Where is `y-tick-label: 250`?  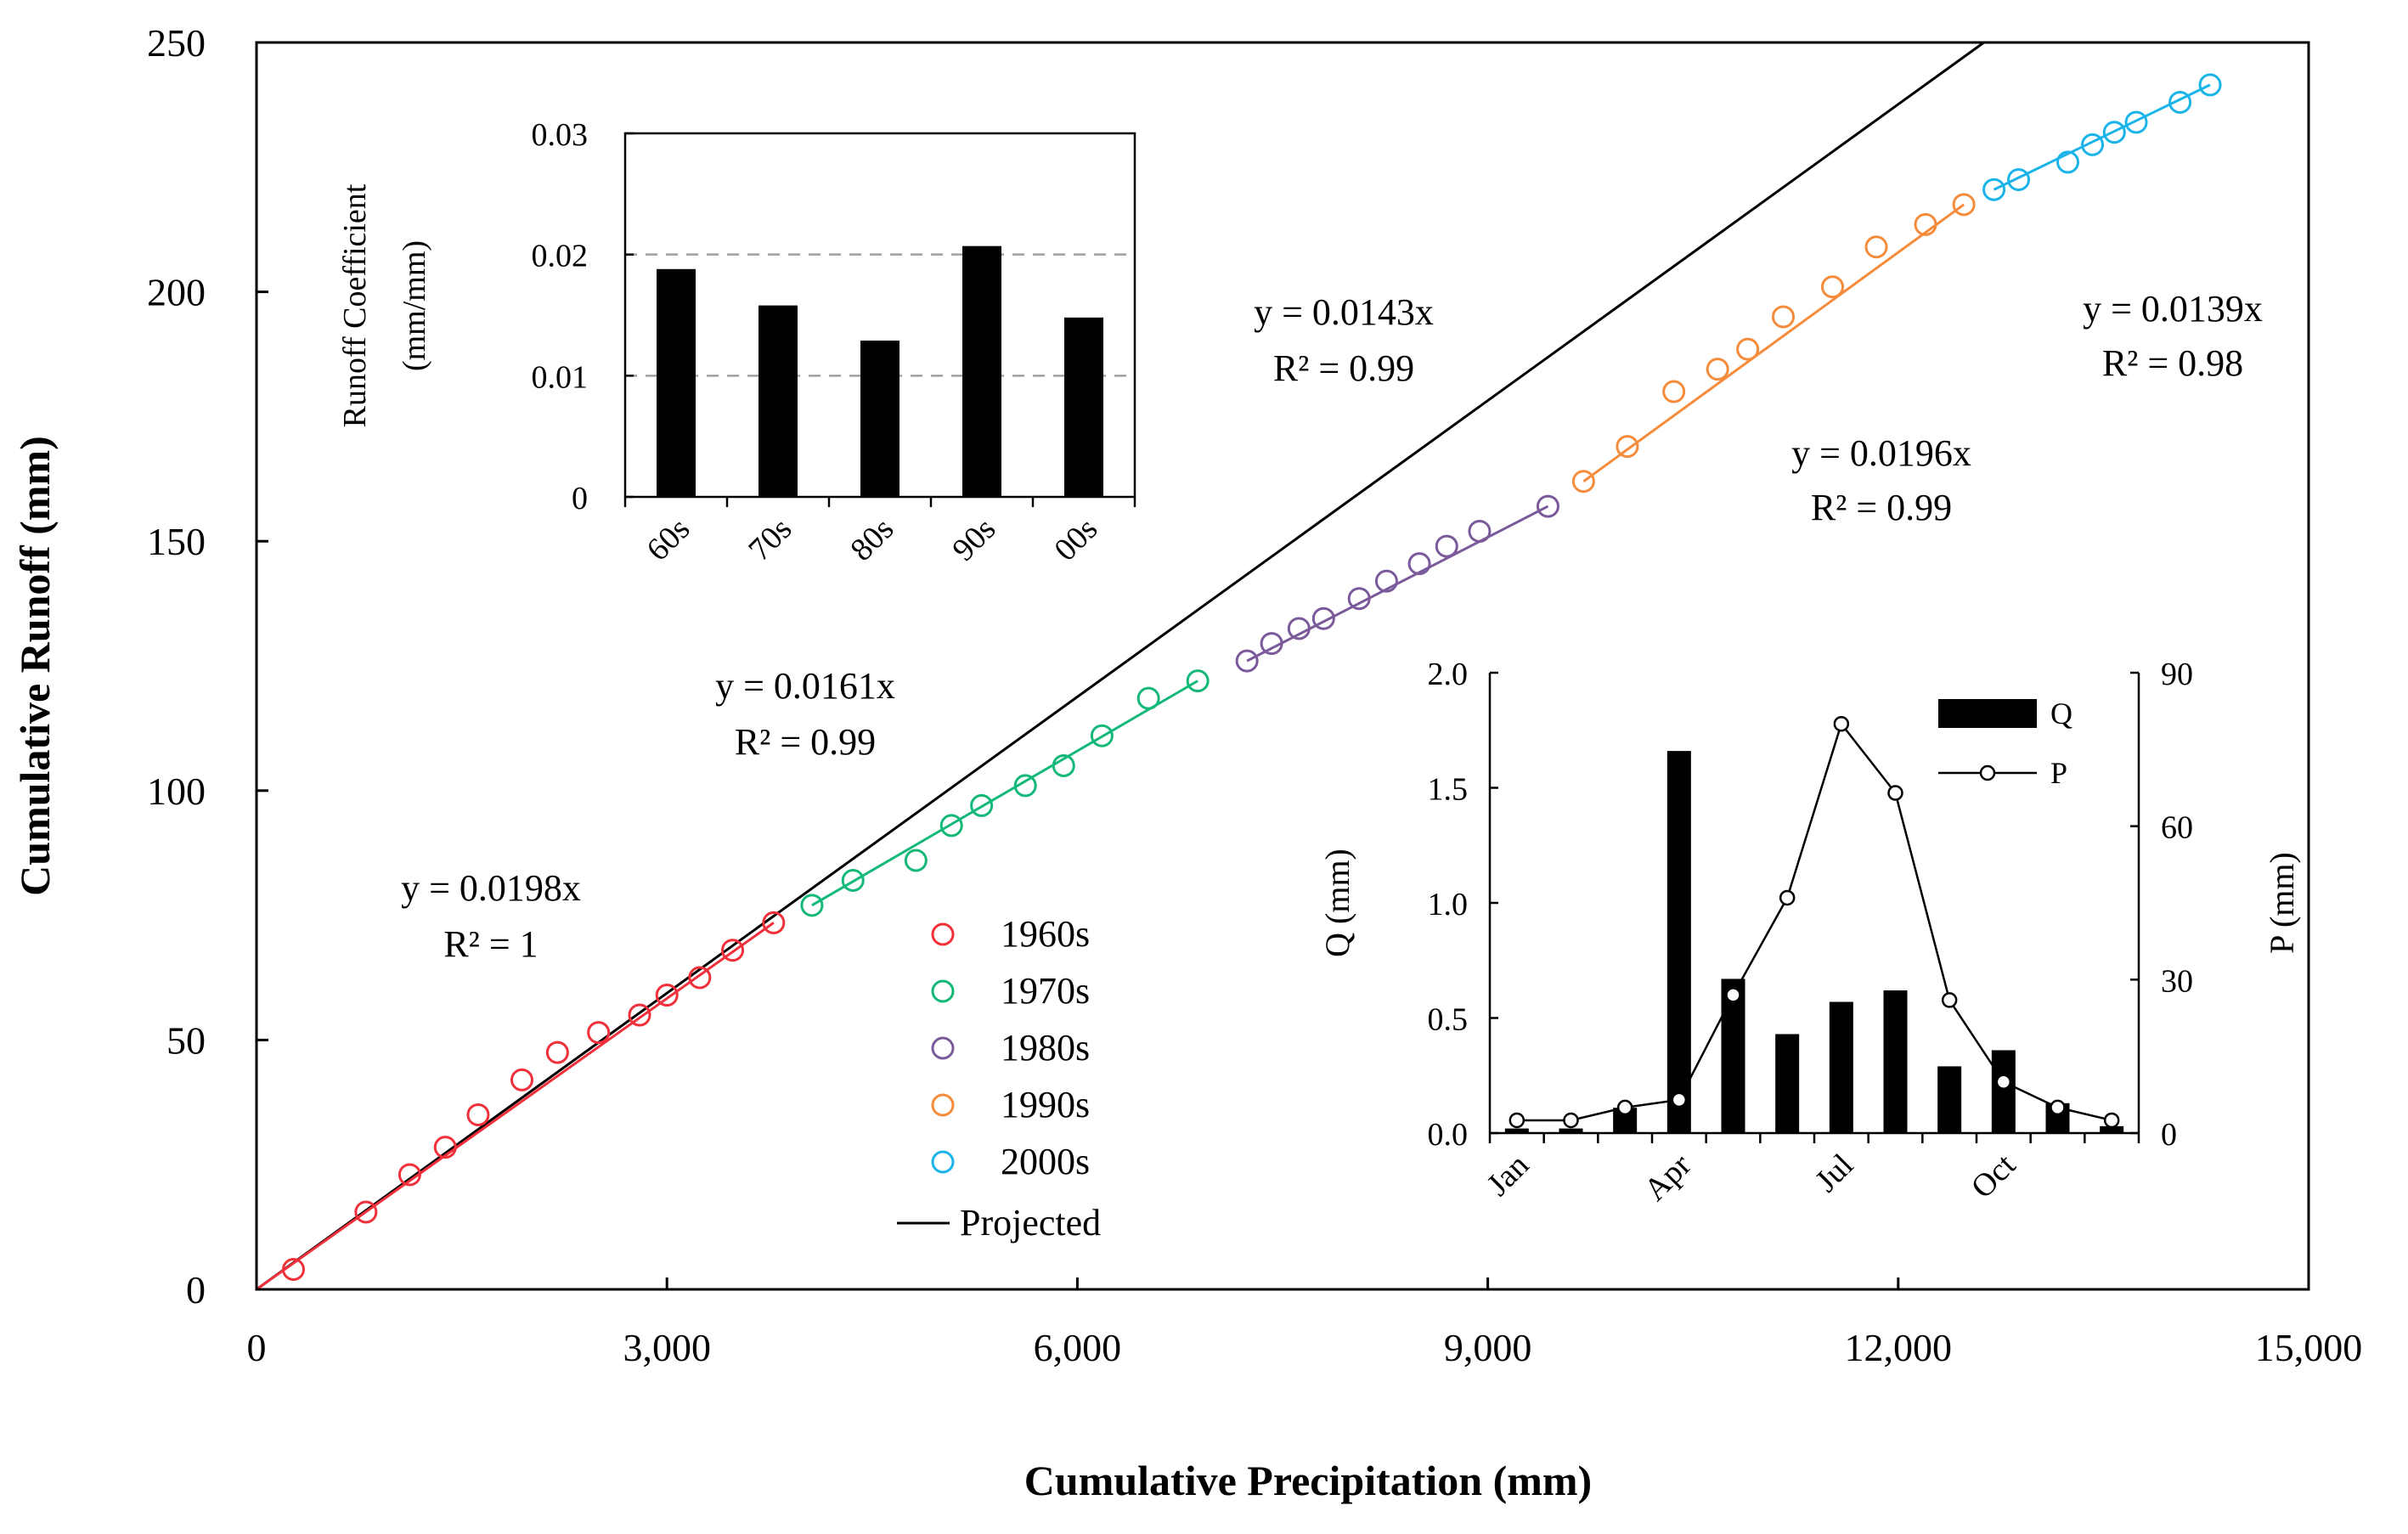 y-tick-label: 250 is located at coordinates (176, 43).